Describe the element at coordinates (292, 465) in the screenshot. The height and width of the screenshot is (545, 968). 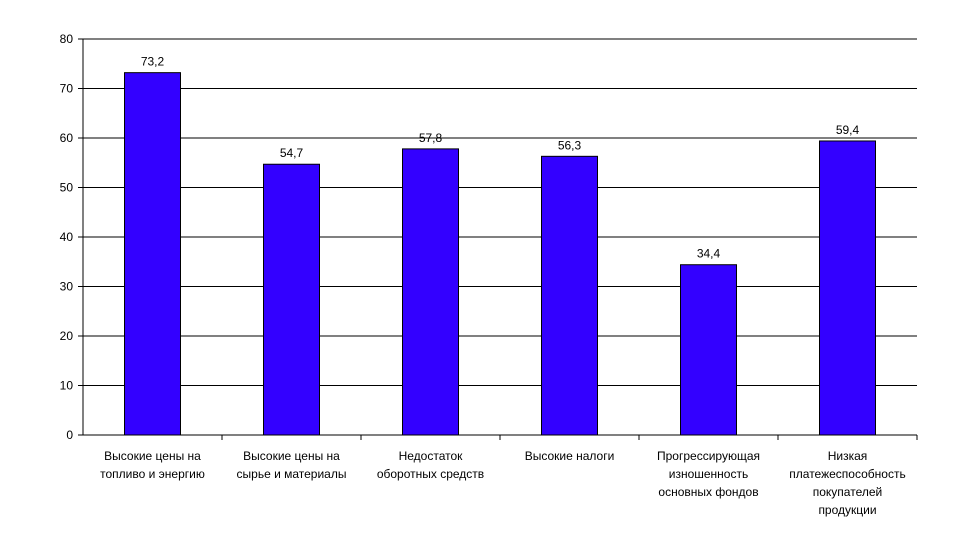
I see `x-tick-label: Высокие цены на сырье и материалы` at that location.